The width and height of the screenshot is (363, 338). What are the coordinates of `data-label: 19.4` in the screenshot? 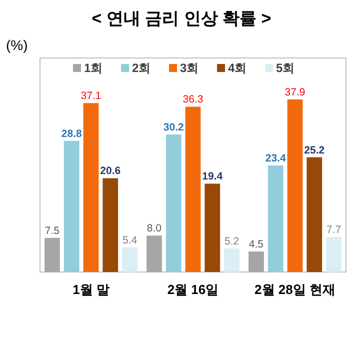 It's located at (212, 176).